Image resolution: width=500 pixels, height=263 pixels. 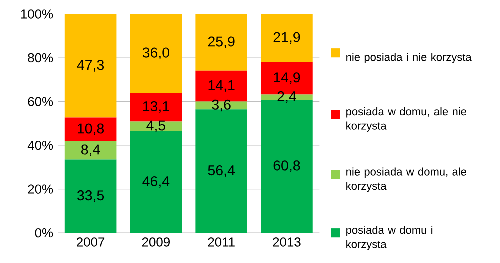 I want to click on y-tick-label: 40%, so click(x=41, y=145).